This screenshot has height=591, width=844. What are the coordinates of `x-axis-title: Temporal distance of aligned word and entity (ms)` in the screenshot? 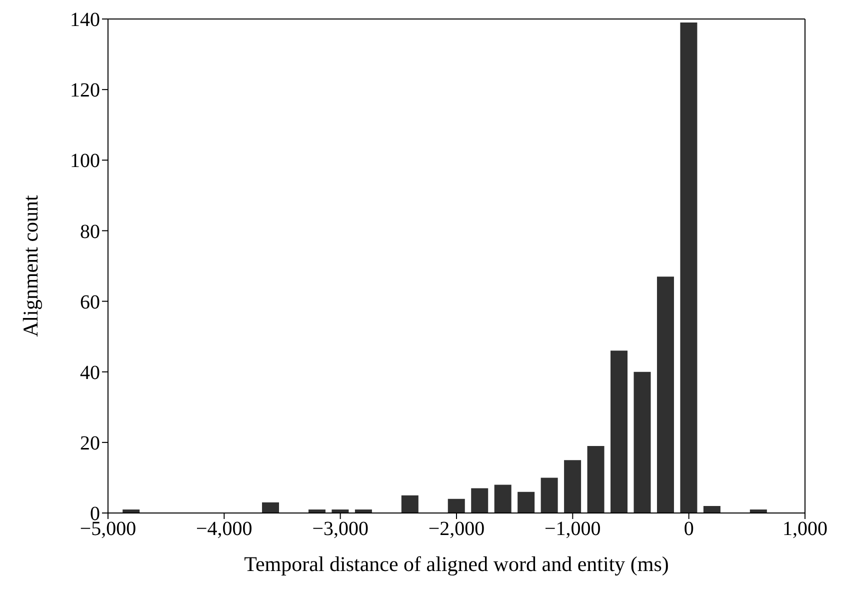 It's located at (456, 564).